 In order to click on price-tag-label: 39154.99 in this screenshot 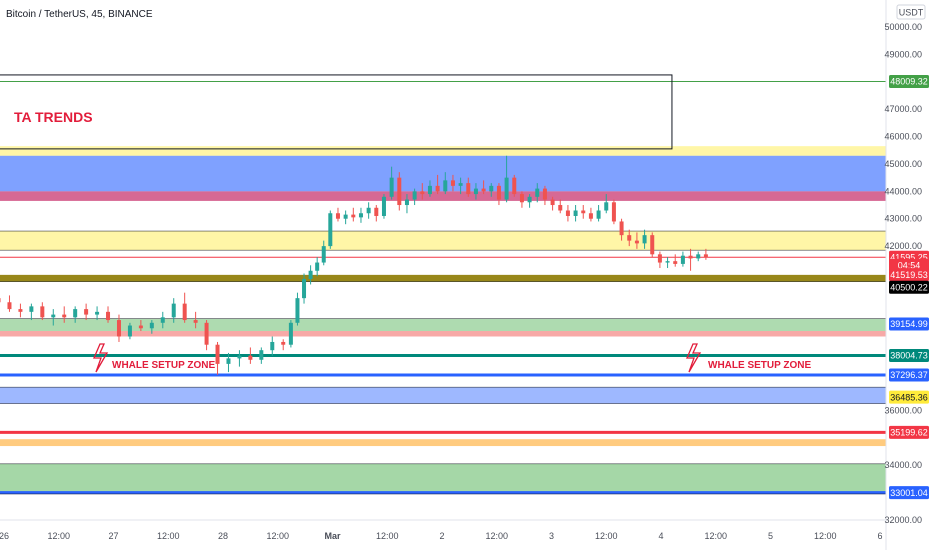, I will do `click(909, 324)`.